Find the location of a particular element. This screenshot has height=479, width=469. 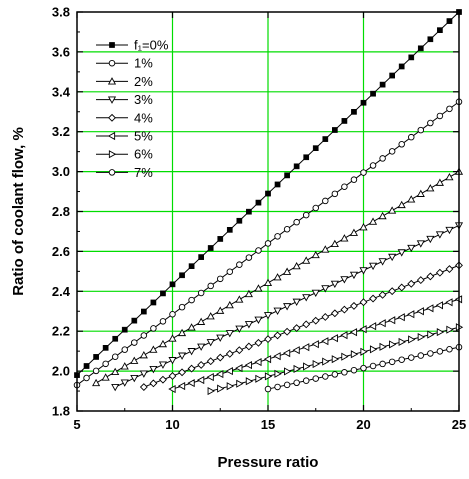

x-tick-label: 15 is located at coordinates (268, 424).